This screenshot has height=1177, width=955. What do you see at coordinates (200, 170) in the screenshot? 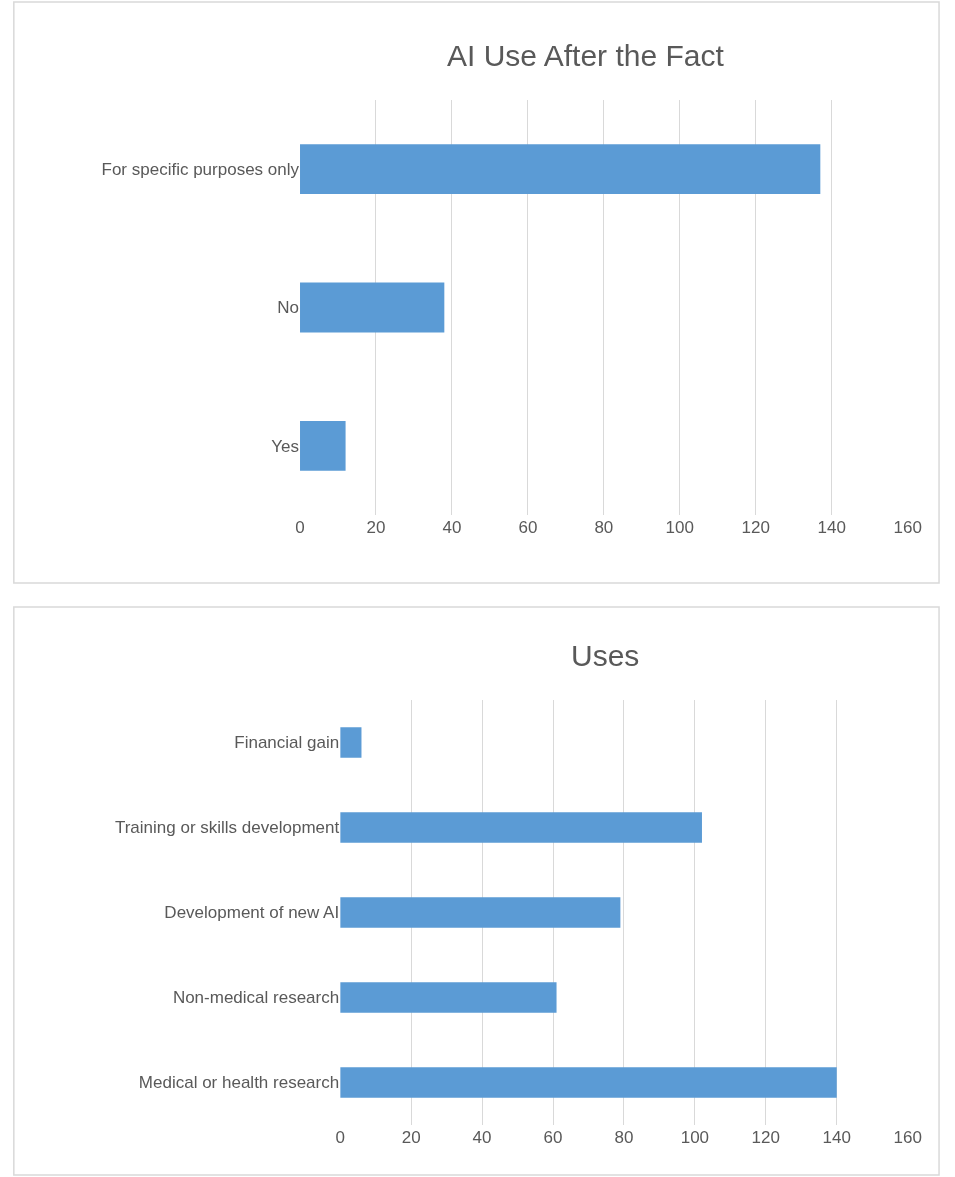
I see `y-tick-label: For specific purposes only` at bounding box center [200, 170].